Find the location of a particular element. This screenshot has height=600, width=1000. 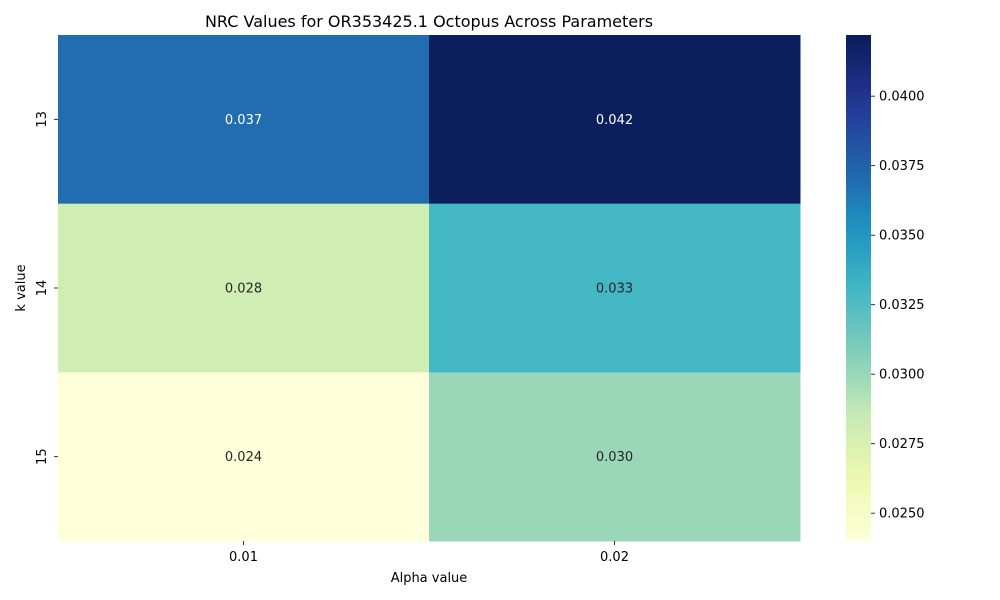

cell-value-label: 0.024 is located at coordinates (243, 457).